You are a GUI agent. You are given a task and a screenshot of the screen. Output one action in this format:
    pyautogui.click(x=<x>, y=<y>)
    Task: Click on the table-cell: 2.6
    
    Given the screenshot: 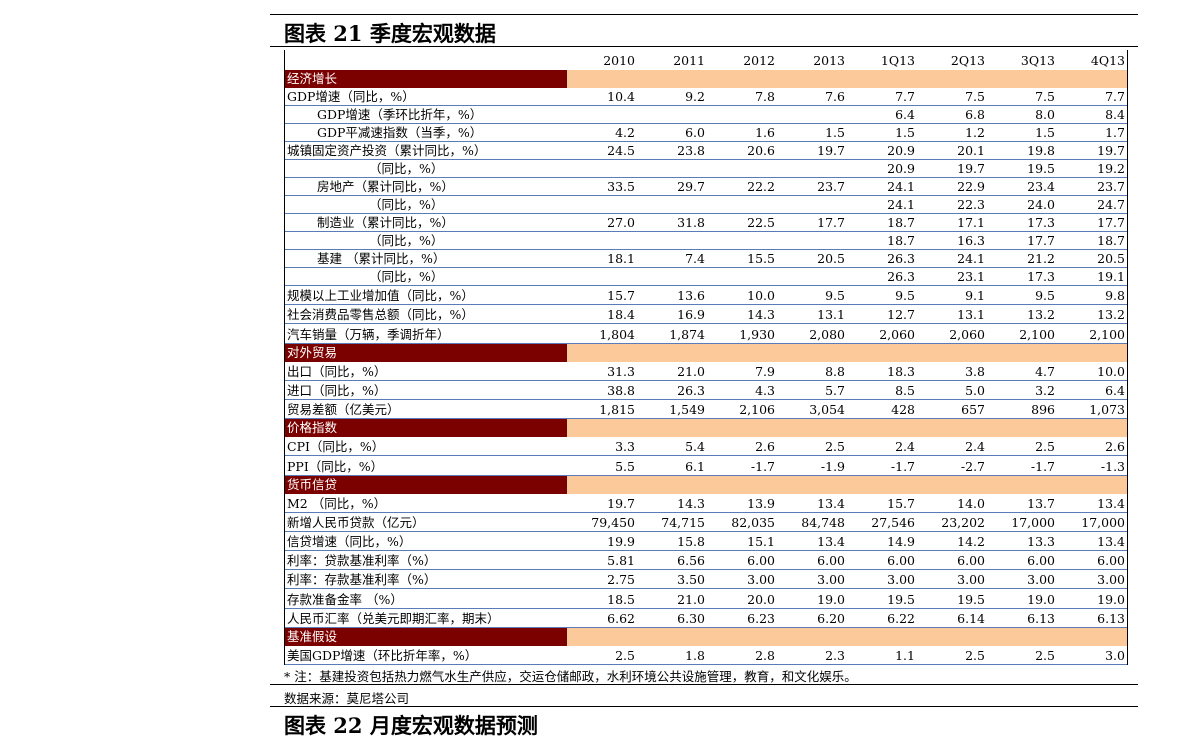 What is the action you would take?
    pyautogui.click(x=765, y=447)
    